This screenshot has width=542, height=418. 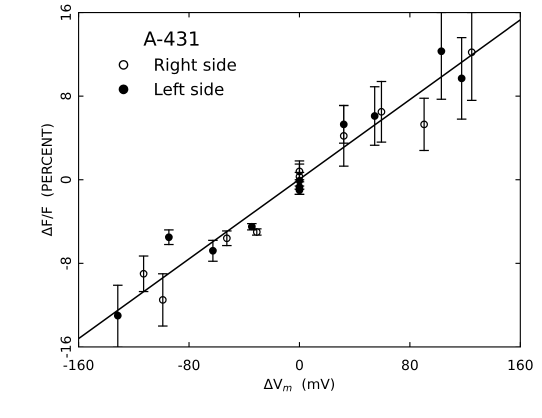 I want to click on x-tick-label: 80, so click(x=410, y=365).